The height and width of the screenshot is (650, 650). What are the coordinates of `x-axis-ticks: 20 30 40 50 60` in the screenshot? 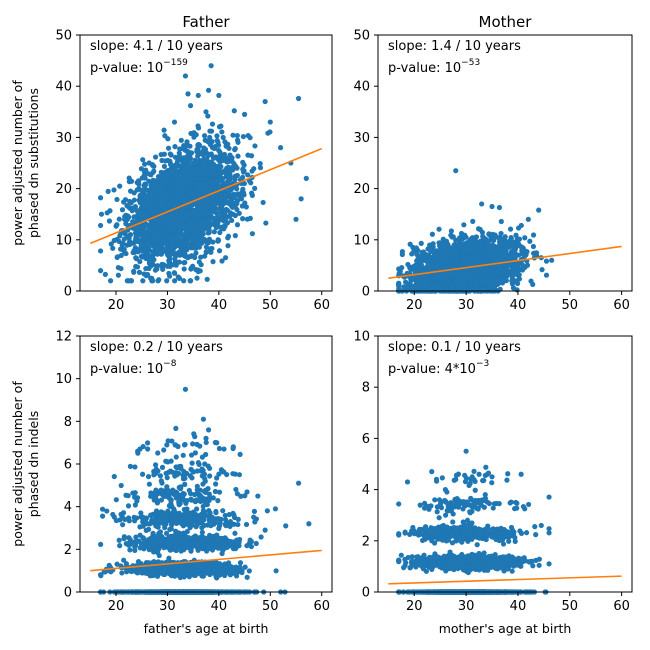 It's located at (518, 302).